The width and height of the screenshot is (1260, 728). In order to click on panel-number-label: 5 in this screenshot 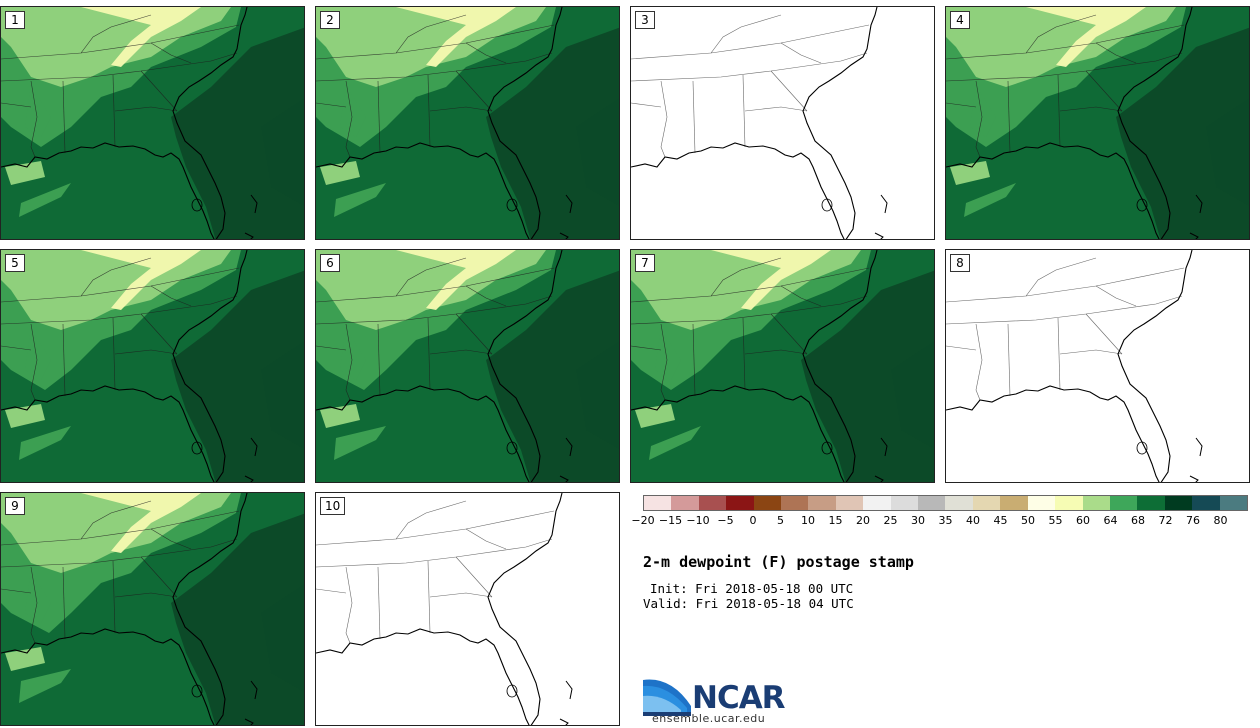, I will do `click(15, 263)`.